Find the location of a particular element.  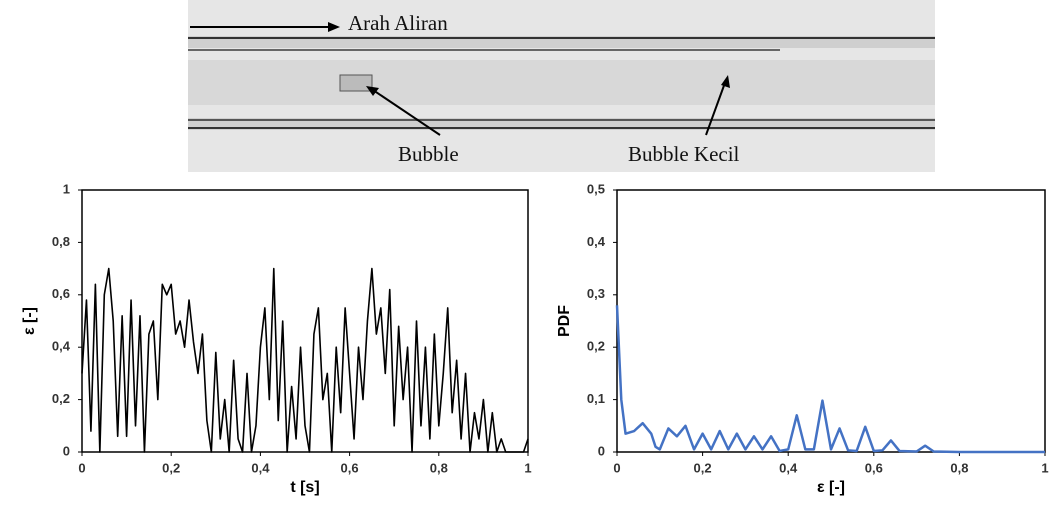

photo-label: Bubble Kecil is located at coordinates (684, 154).